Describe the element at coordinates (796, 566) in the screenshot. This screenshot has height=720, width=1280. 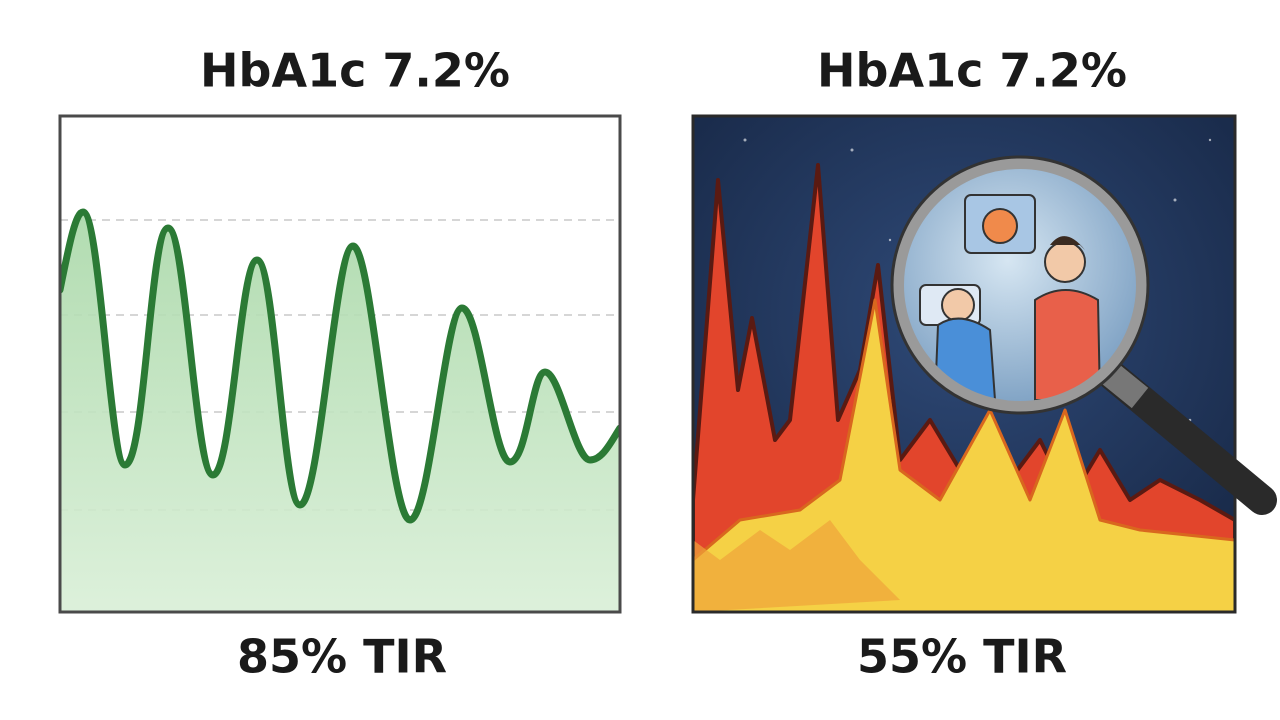
I see `orange-base` at that location.